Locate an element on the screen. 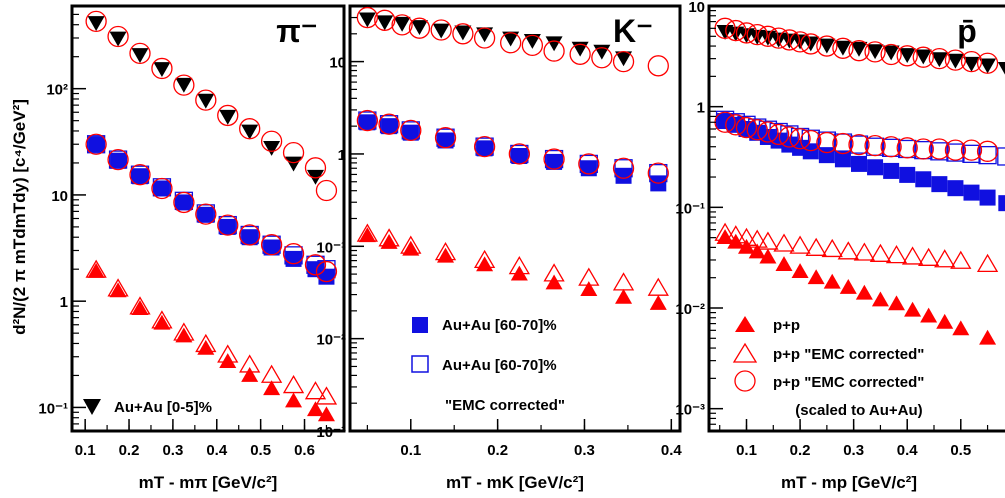 The height and width of the screenshot is (498, 1005). legend-label: Au+Au [60-70]% is located at coordinates (499, 325).